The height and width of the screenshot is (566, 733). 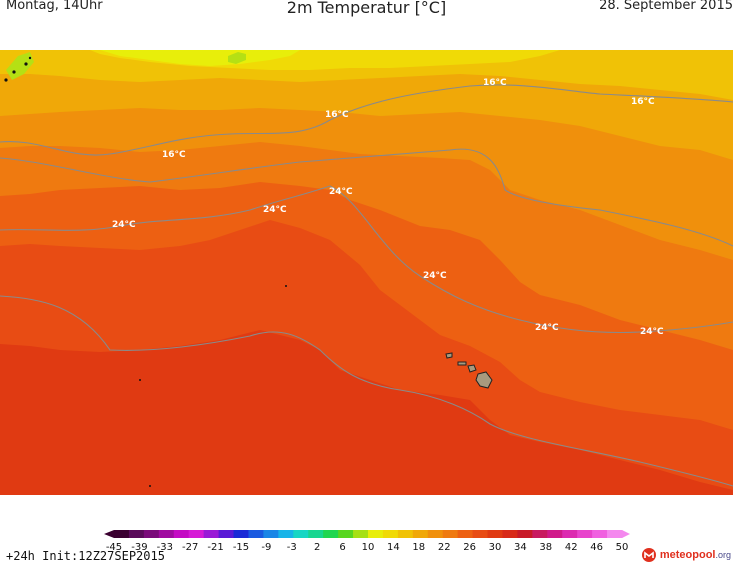 I want to click on scale-tick-label: 46, so click(x=596, y=546).